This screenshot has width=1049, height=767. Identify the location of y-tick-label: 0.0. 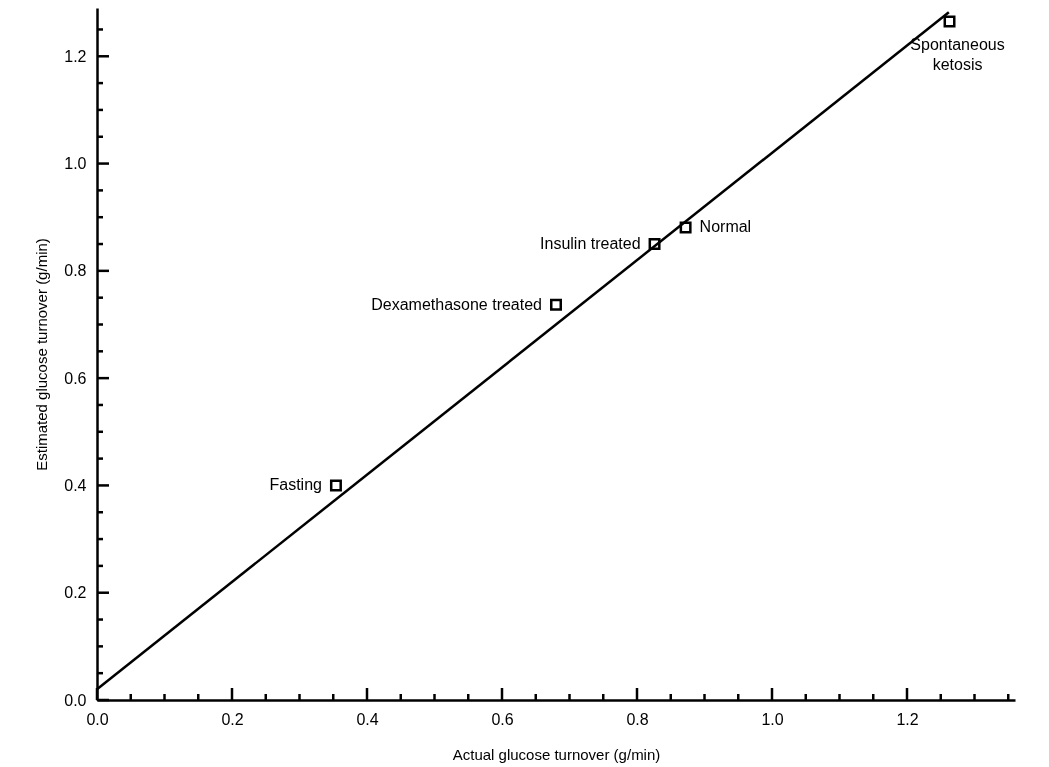
(75, 700).